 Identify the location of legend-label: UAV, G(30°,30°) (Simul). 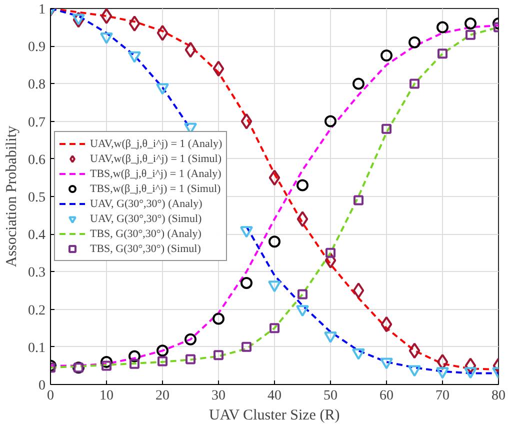
(146, 219).